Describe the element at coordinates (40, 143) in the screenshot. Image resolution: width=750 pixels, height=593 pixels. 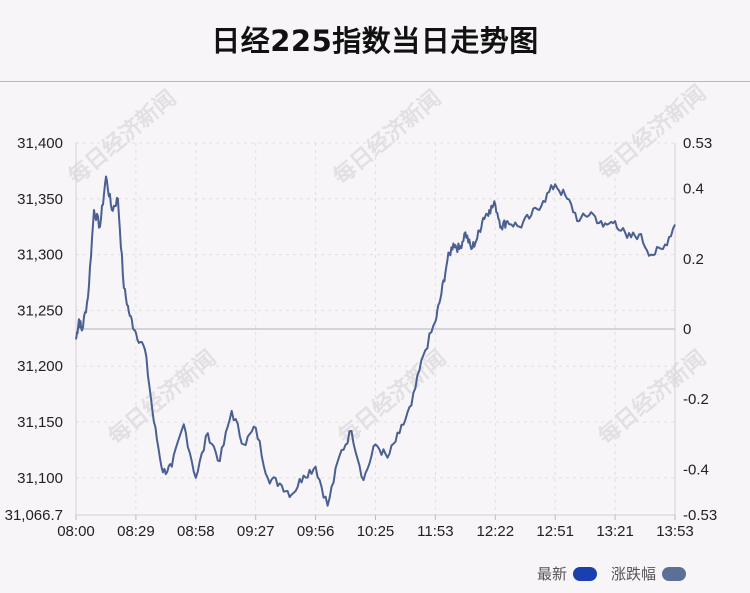
I see `y-left-tick-0: 31,400` at that location.